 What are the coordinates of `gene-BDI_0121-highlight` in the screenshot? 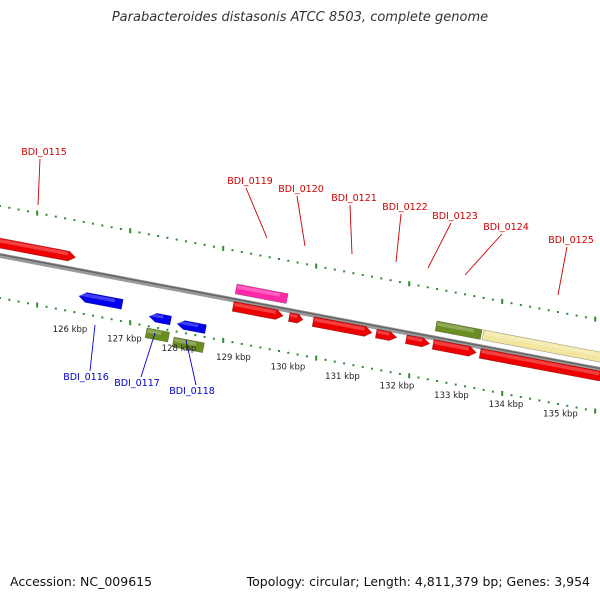 It's located at (339, 324).